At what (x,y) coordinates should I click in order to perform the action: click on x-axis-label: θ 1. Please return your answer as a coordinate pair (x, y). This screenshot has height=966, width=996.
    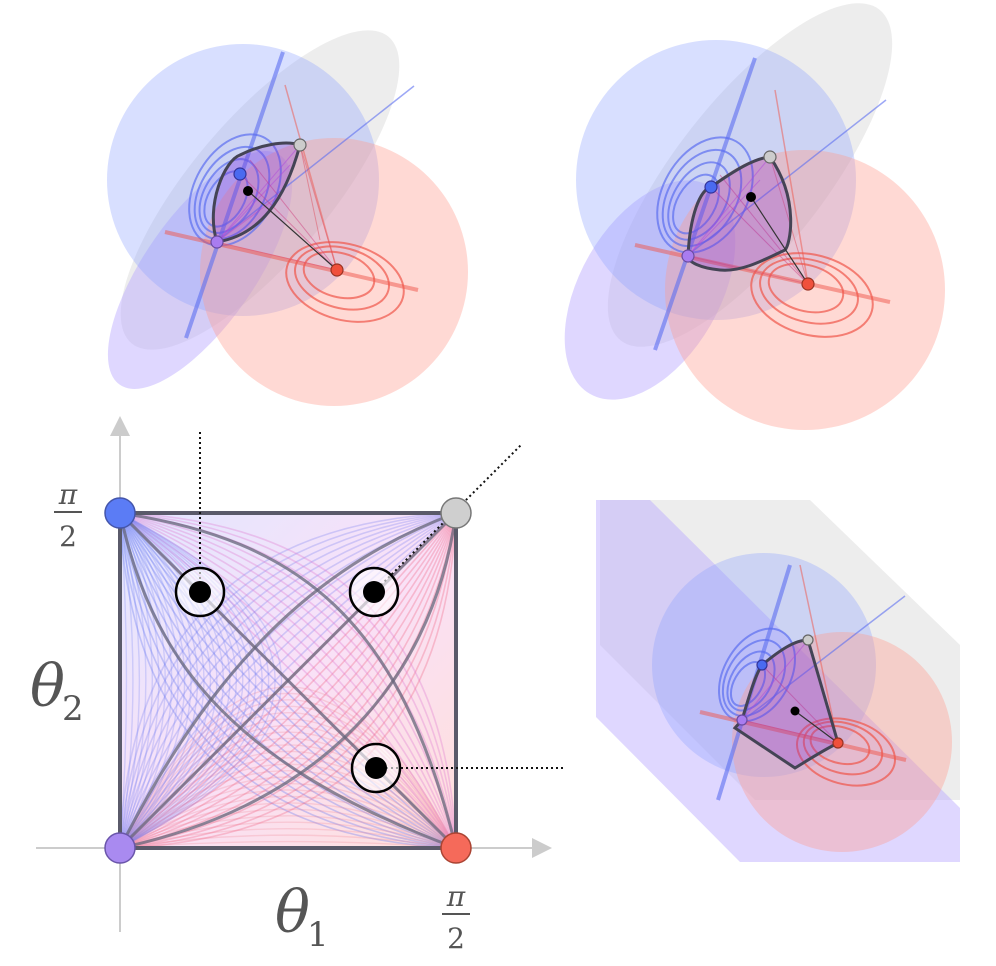
    Looking at the image, I should click on (302, 916).